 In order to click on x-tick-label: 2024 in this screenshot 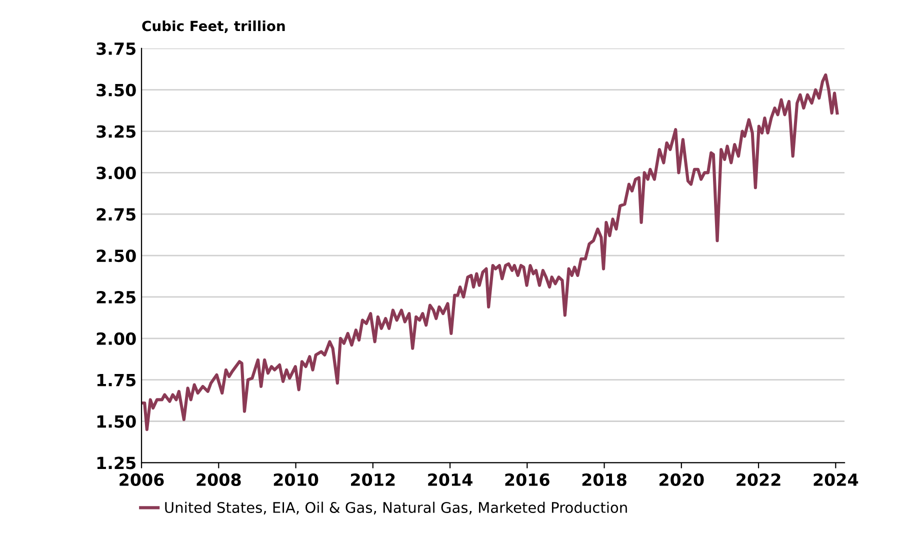, I will do `click(836, 479)`.